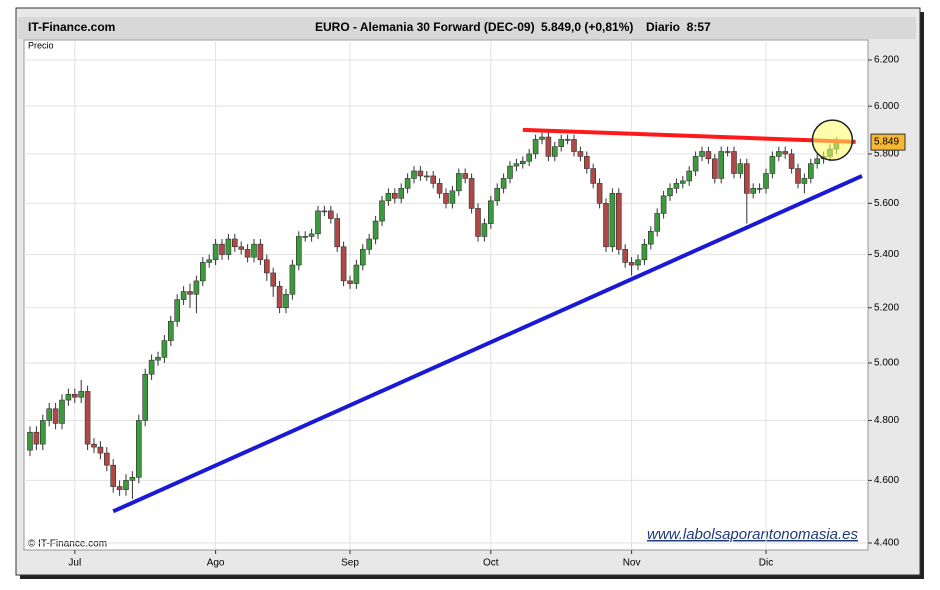 Image resolution: width=940 pixels, height=590 pixels. Describe the element at coordinates (216, 563) in the screenshot. I see `x-tick-label: Ago` at that location.